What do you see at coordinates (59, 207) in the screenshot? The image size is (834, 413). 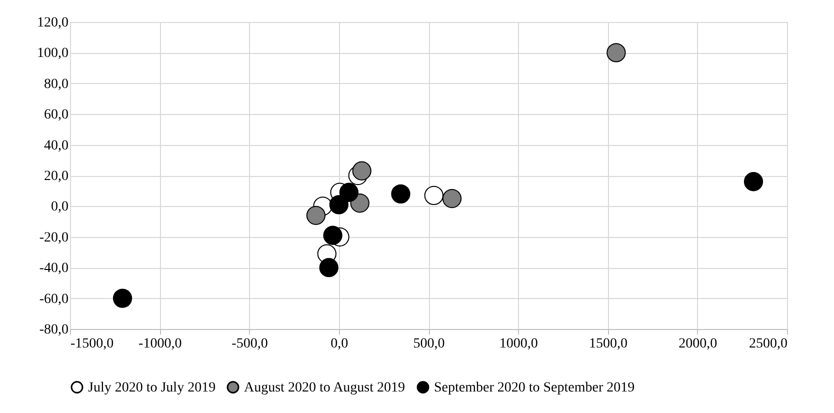 I see `y-tick-label: 0,0` at bounding box center [59, 207].